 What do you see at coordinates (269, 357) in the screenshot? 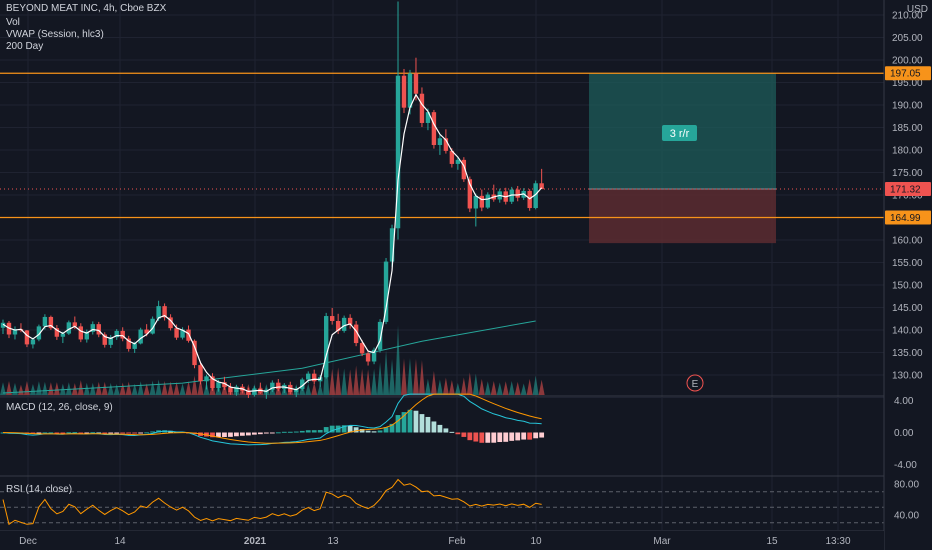
I see `ma200-line` at bounding box center [269, 357].